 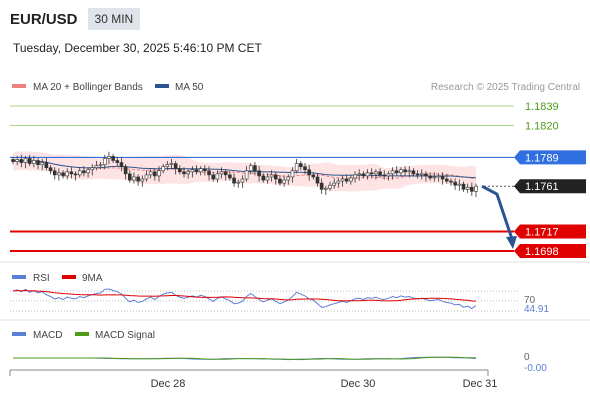 I want to click on macd-signal-line, so click(x=245, y=358).